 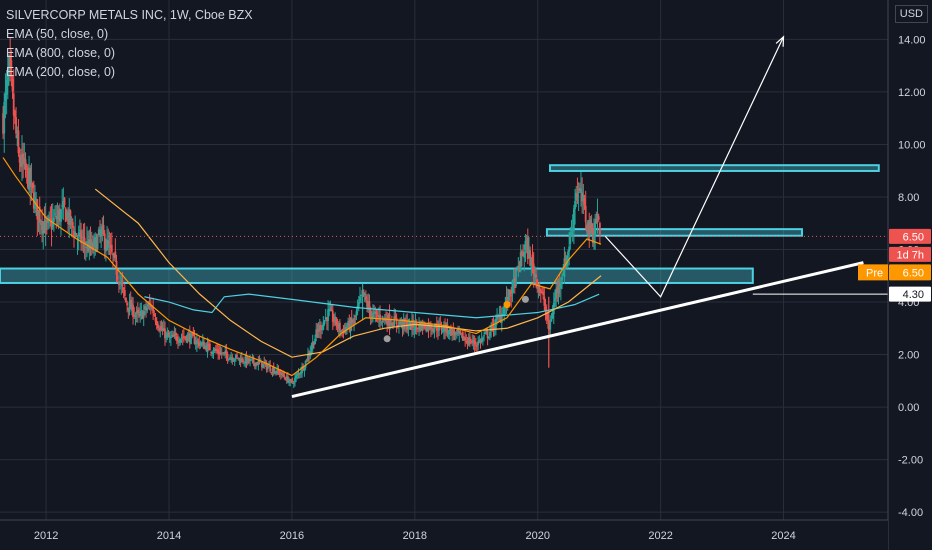 What do you see at coordinates (910, 255) in the screenshot?
I see `countdown-badge: 1d 7h` at bounding box center [910, 255].